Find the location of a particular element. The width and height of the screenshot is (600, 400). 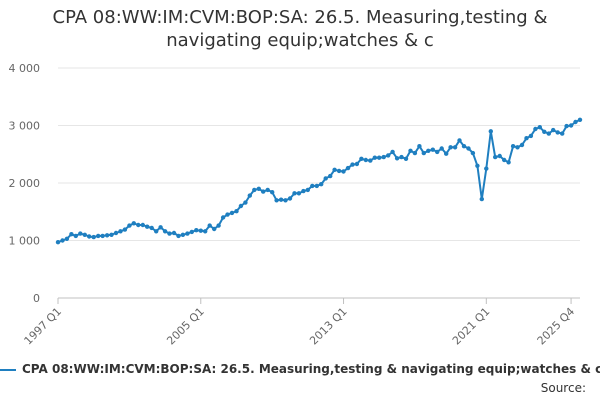

y-tick-label: 3 000 is located at coordinates (25, 126).